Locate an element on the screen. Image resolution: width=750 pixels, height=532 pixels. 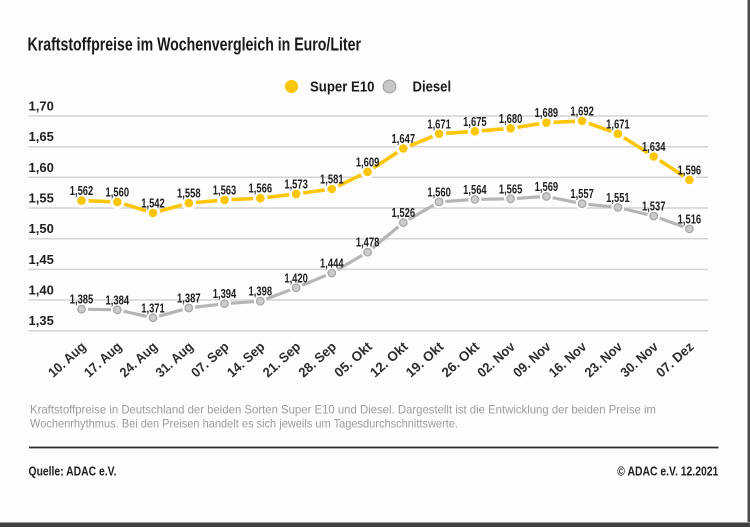
svg-text: 1,581 is located at coordinates (332, 180).